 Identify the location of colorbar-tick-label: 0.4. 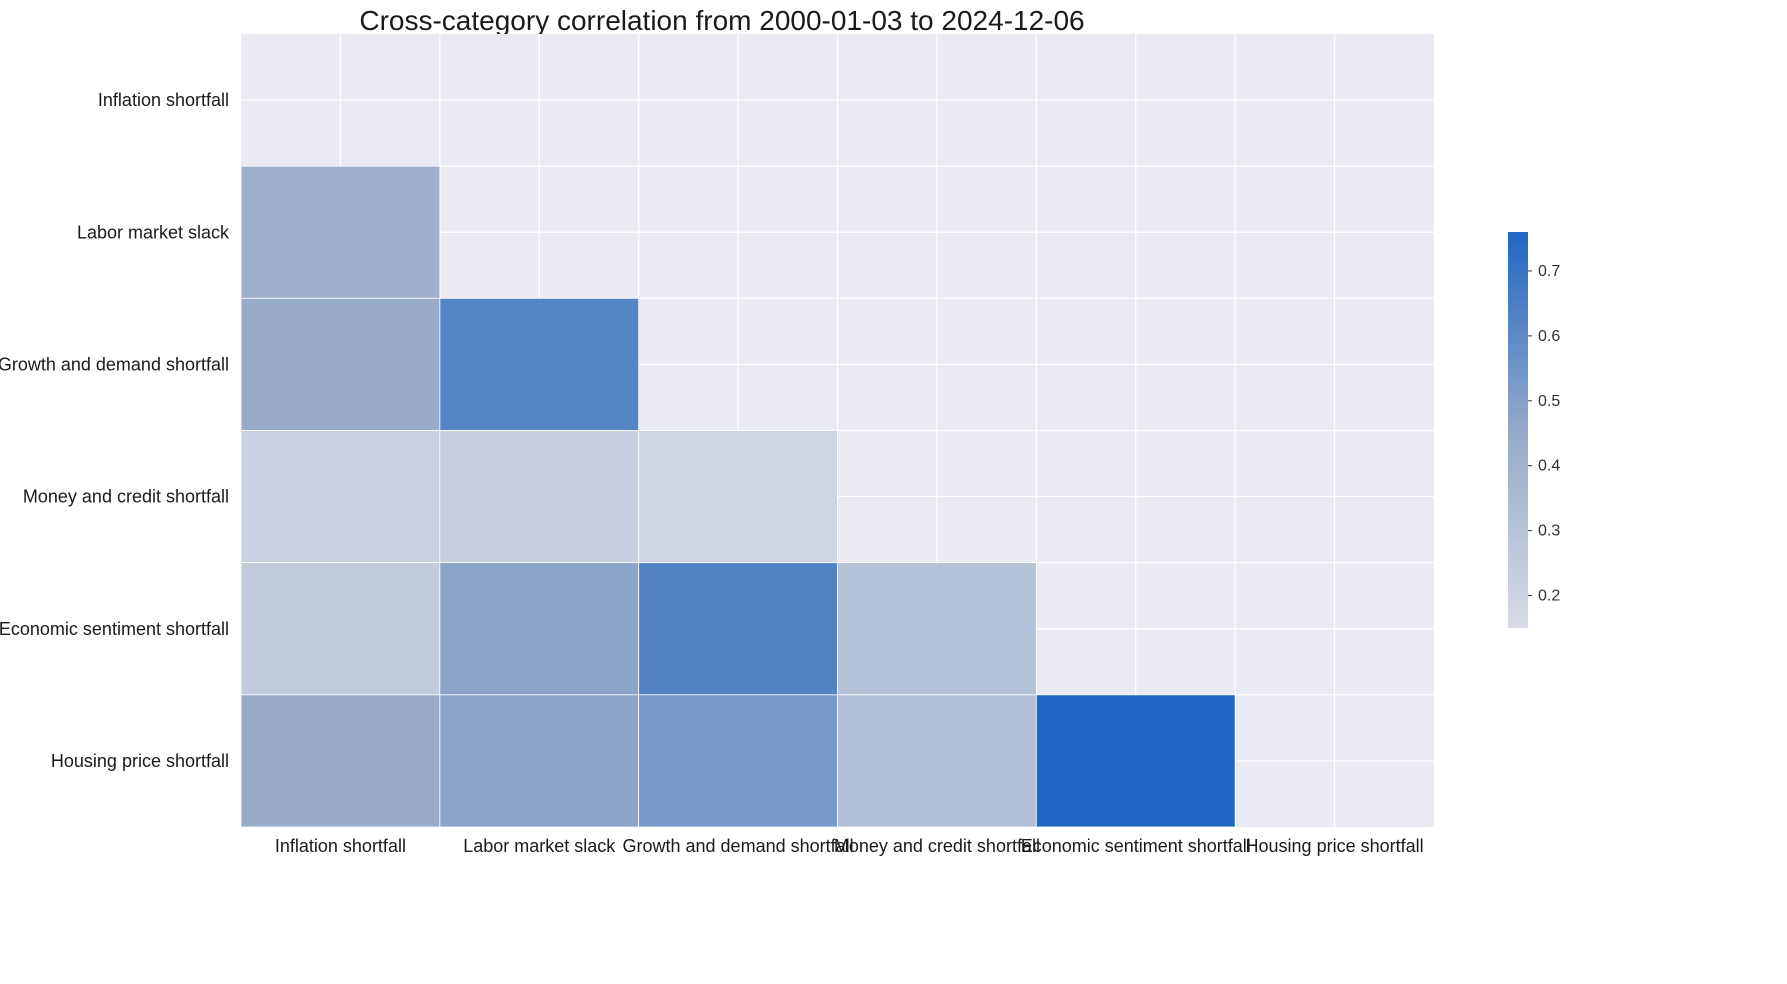
(1549, 466).